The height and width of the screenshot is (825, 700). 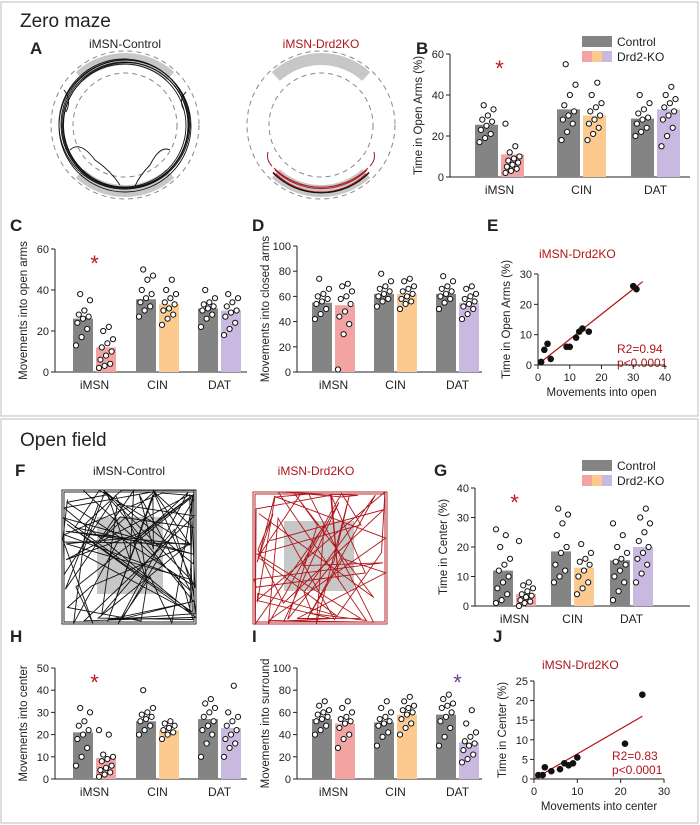 I want to click on panel-letter-b: B, so click(x=422, y=48).